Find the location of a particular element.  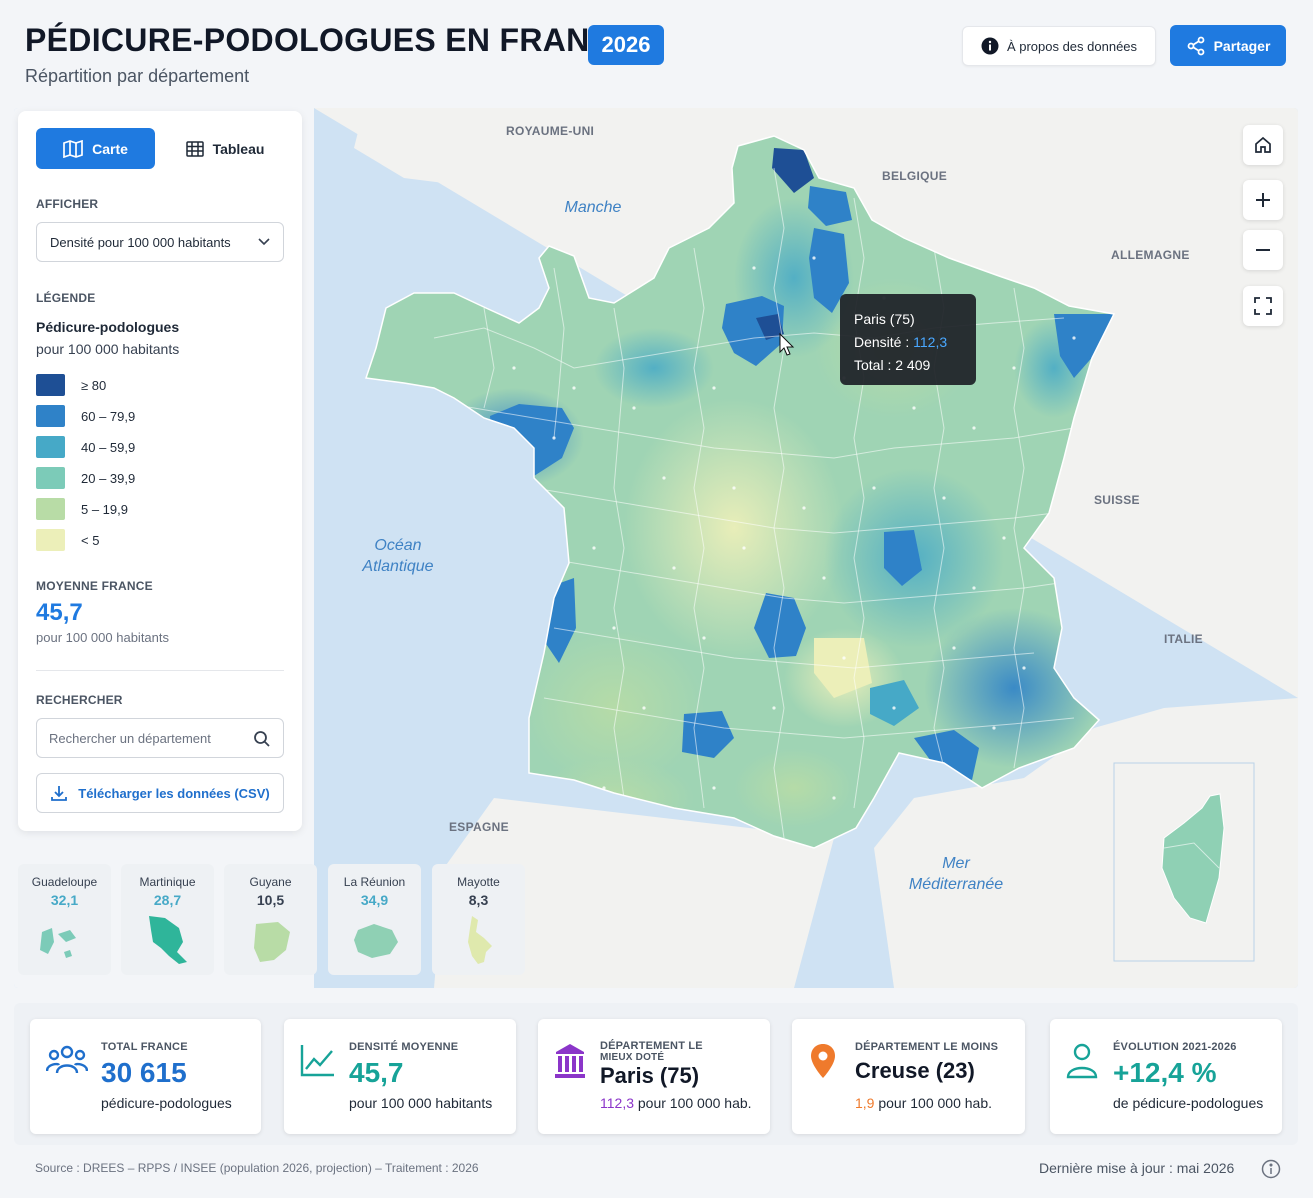

display-section-label: AFFICHER is located at coordinates (67, 204).